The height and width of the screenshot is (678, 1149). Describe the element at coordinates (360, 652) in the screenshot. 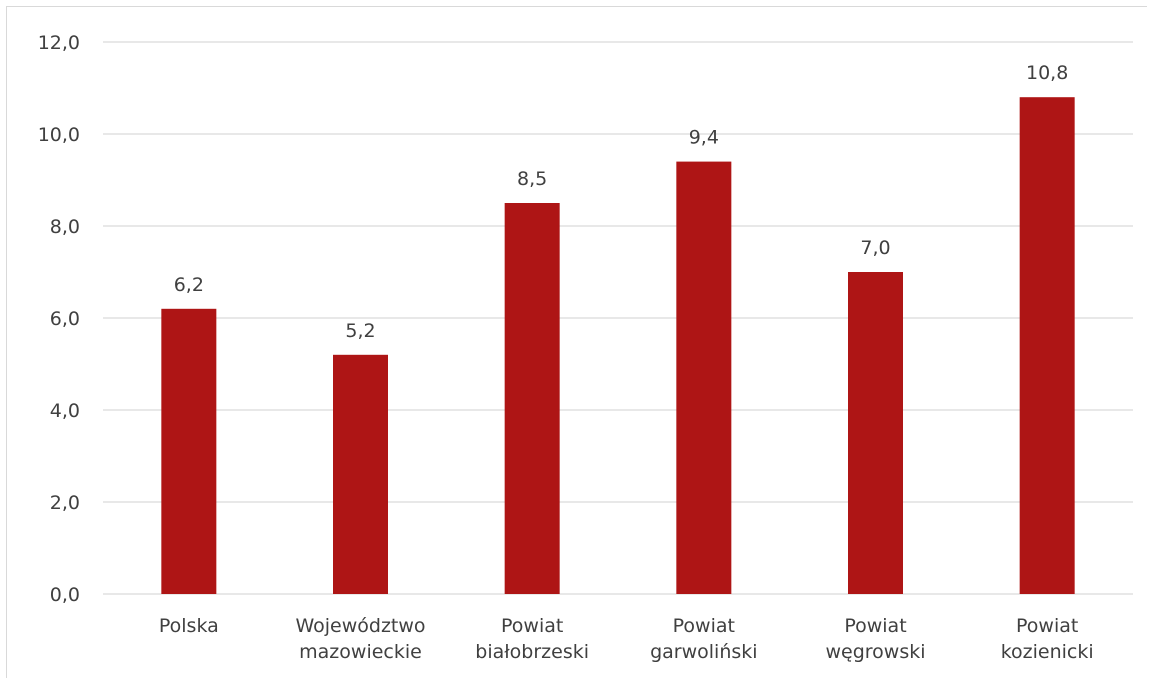

I see `x-tick-label: mazowieckie` at that location.